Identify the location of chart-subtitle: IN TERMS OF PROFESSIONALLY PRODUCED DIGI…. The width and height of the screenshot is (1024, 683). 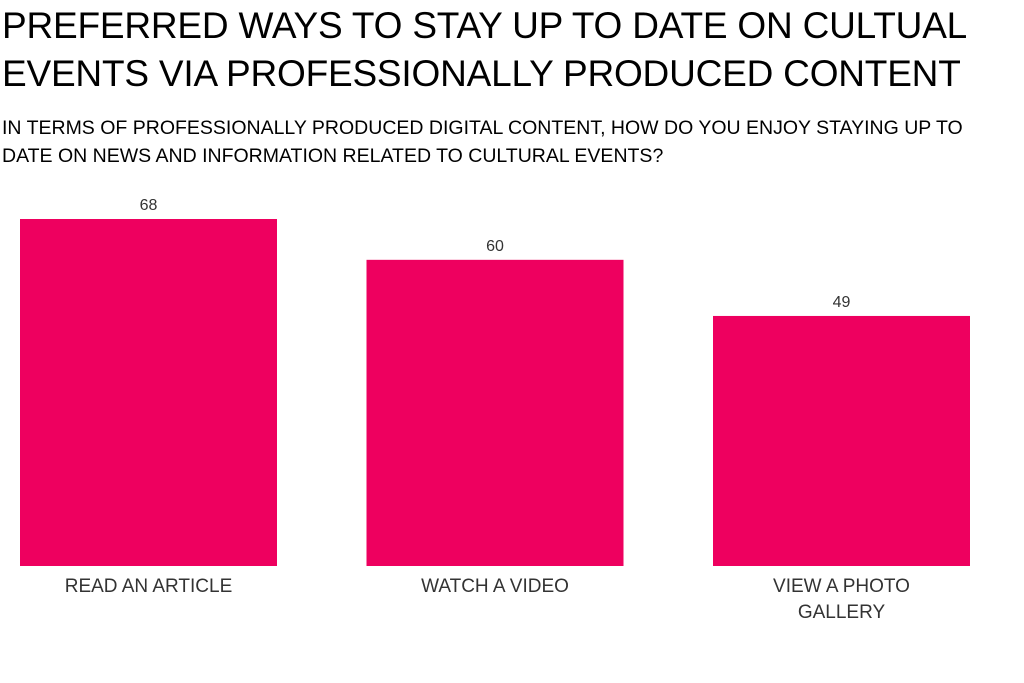
(482, 142).